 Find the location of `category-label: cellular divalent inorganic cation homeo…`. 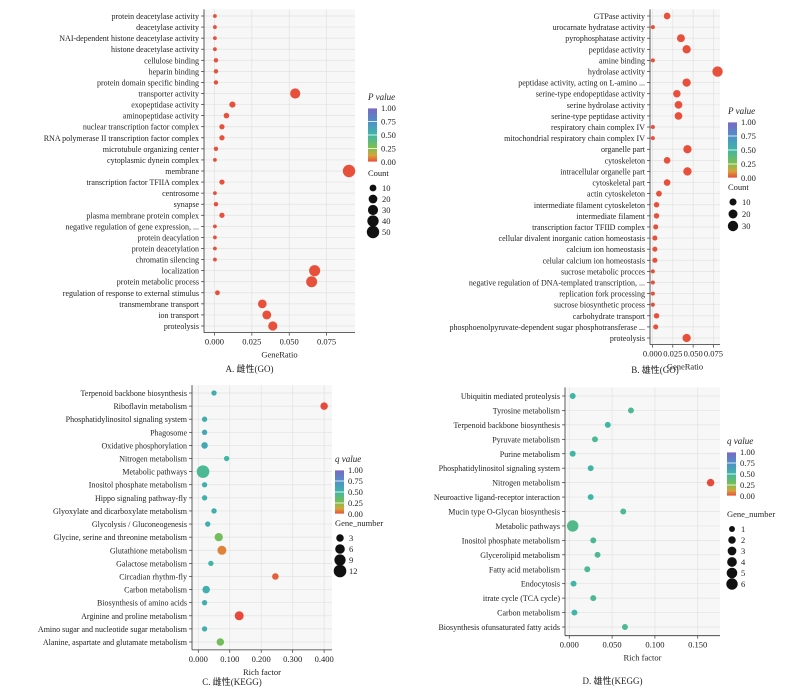

category-label: cellular divalent inorganic cation homeo… is located at coordinates (572, 238).